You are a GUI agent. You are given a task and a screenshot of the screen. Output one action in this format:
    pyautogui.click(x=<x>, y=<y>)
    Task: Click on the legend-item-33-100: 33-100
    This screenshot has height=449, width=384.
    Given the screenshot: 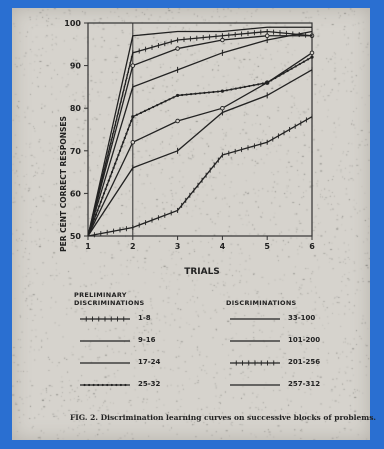 What is the action you would take?
    pyautogui.click(x=291, y=319)
    